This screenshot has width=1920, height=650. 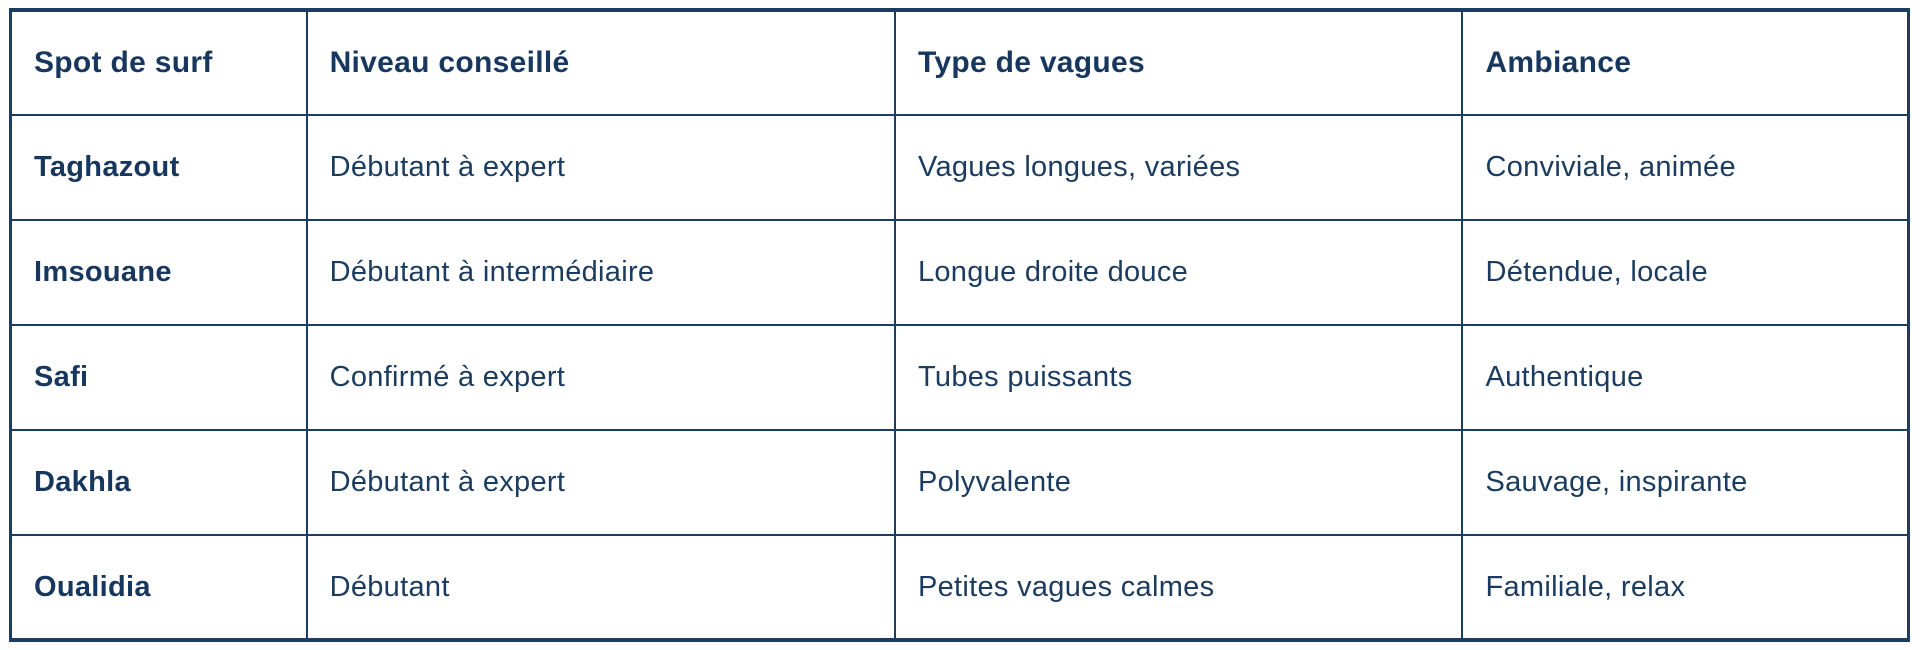 What do you see at coordinates (158, 588) in the screenshot?
I see `cell-spot-name: Oualidia` at bounding box center [158, 588].